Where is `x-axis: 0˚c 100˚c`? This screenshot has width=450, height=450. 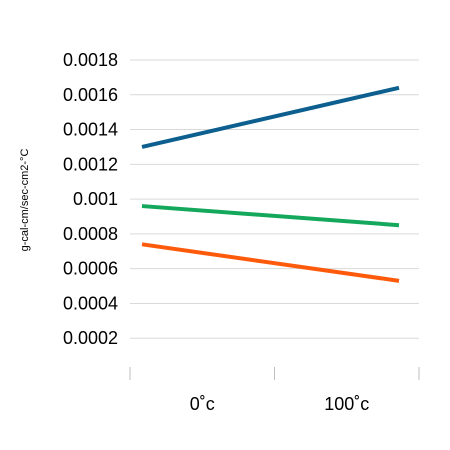
x-axis: 0˚c 100˚c is located at coordinates (274, 390).